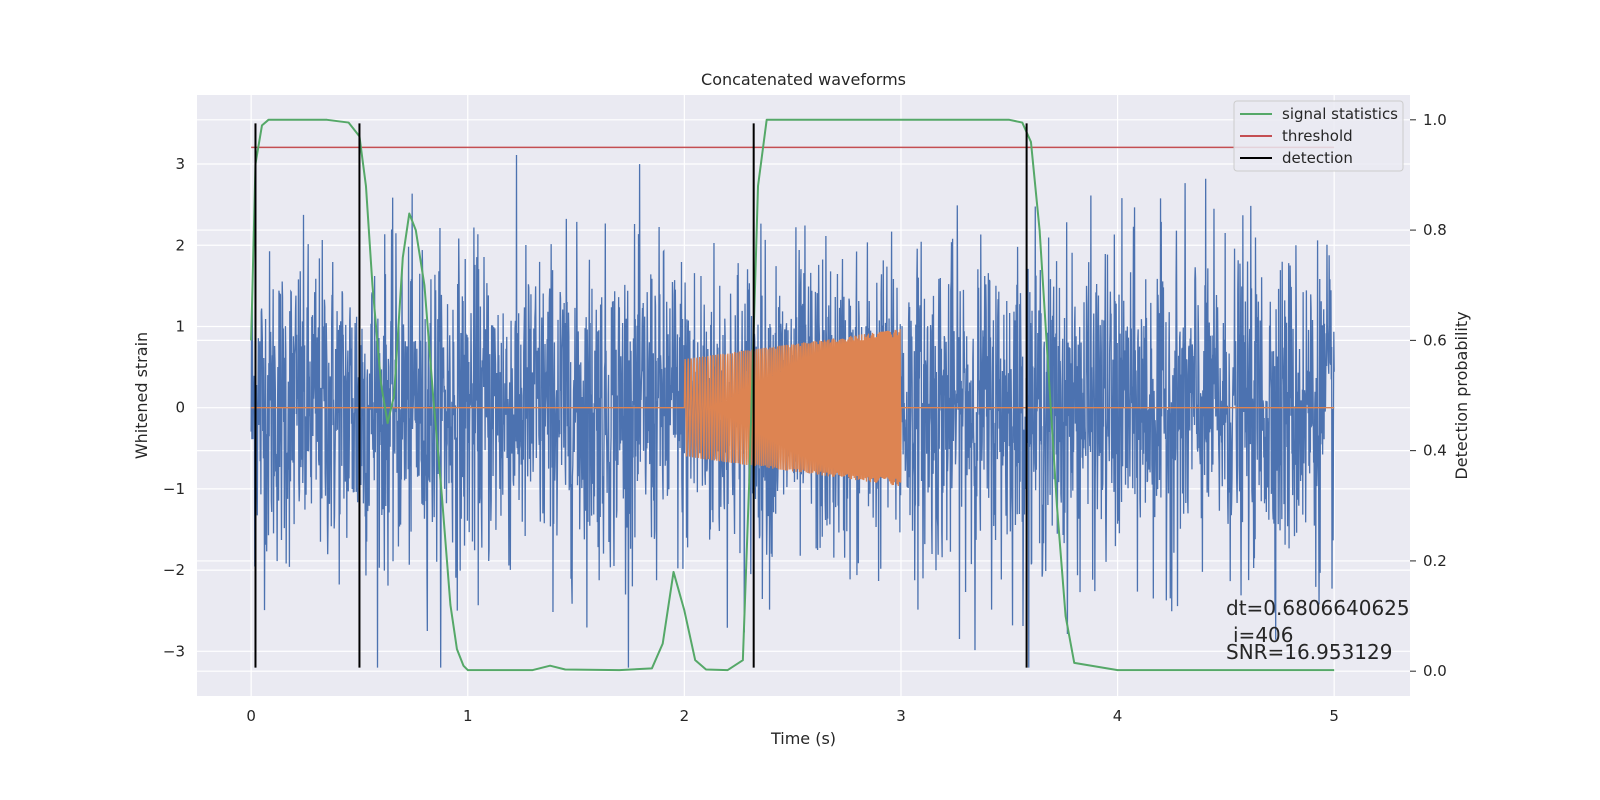 This screenshot has width=1600, height=800. Describe the element at coordinates (1435, 451) in the screenshot. I see `y2-tick-label: 0.4` at that location.